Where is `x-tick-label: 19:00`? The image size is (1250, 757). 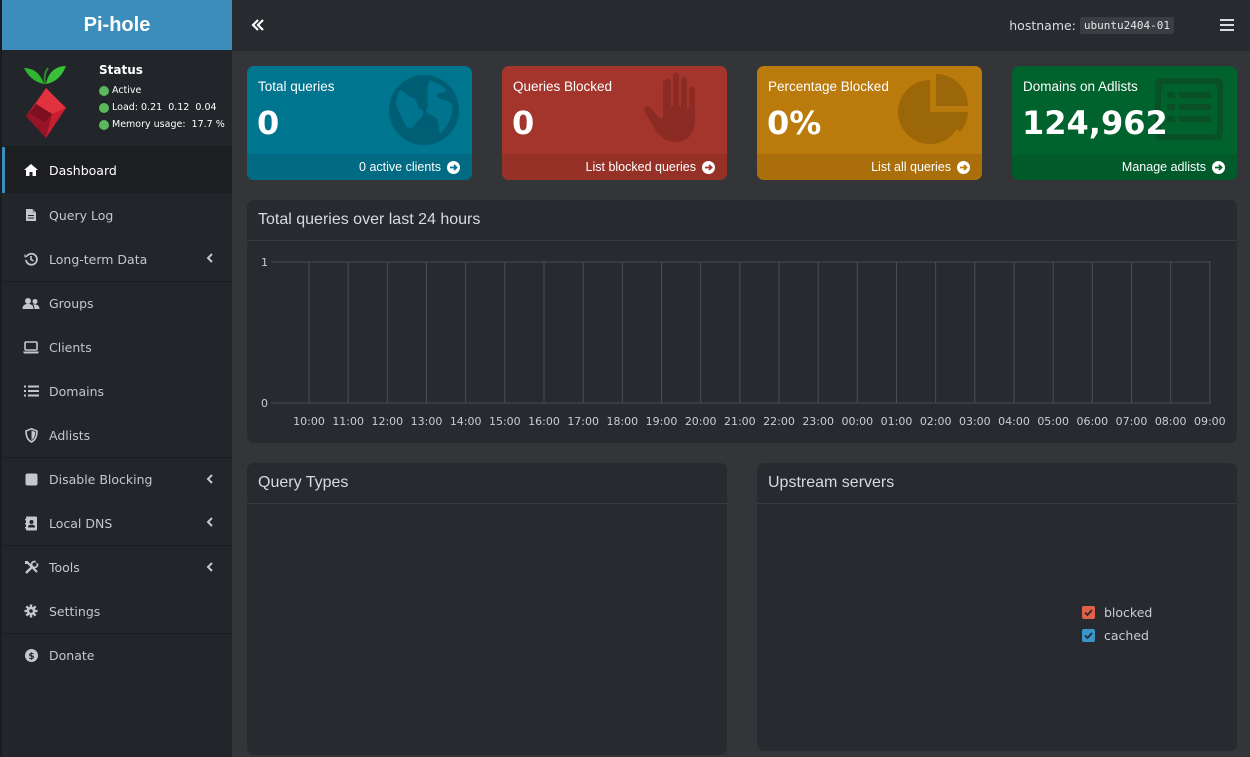 x-tick-label: 19:00 is located at coordinates (662, 421).